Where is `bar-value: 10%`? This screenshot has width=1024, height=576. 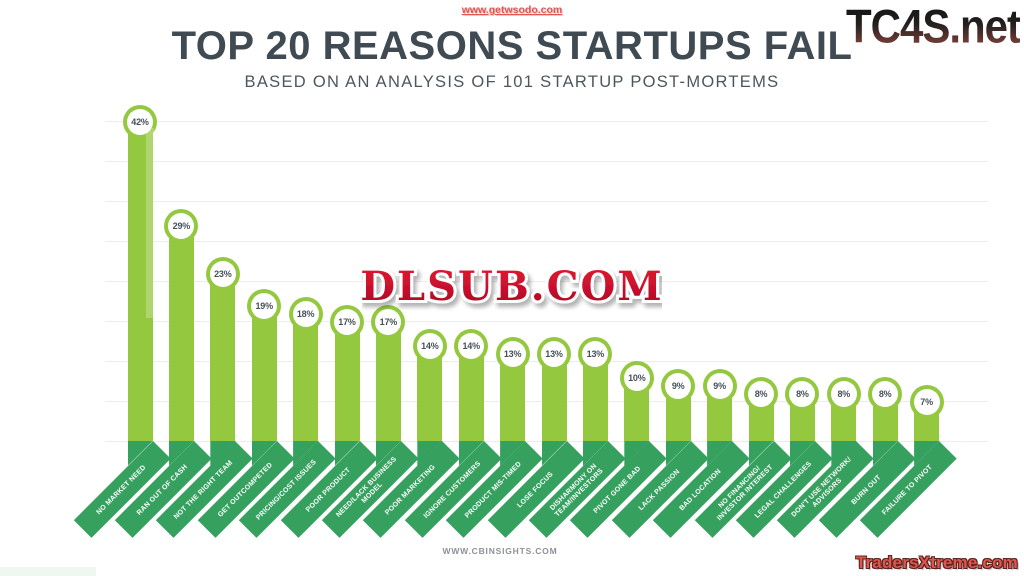
bar-value: 10% is located at coordinates (636, 378).